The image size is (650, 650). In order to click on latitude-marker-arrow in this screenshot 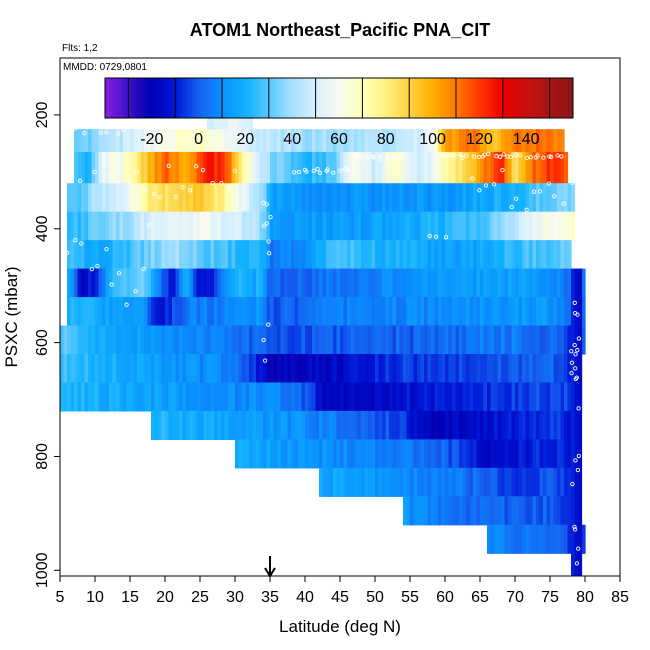, I will do `click(270, 567)`.